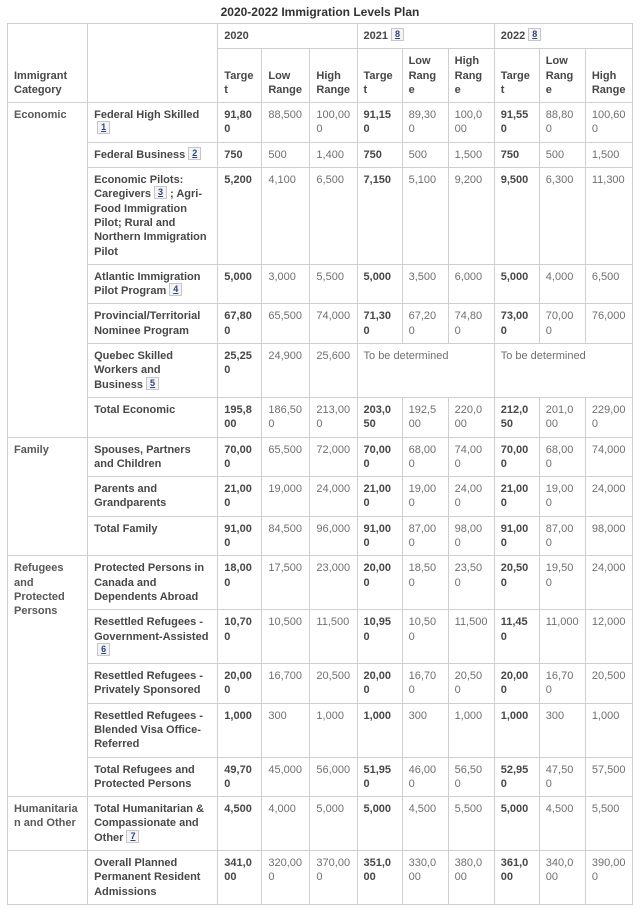  I want to click on range-cell: 6,000, so click(471, 284).